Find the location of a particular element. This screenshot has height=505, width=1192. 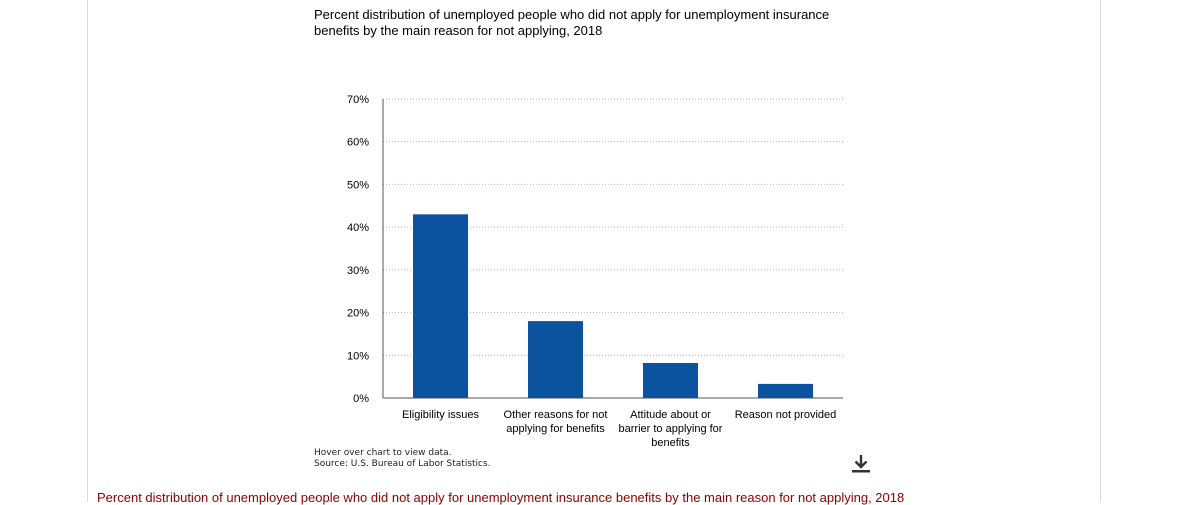

x-category-label: Attitude about or is located at coordinates (670, 415).